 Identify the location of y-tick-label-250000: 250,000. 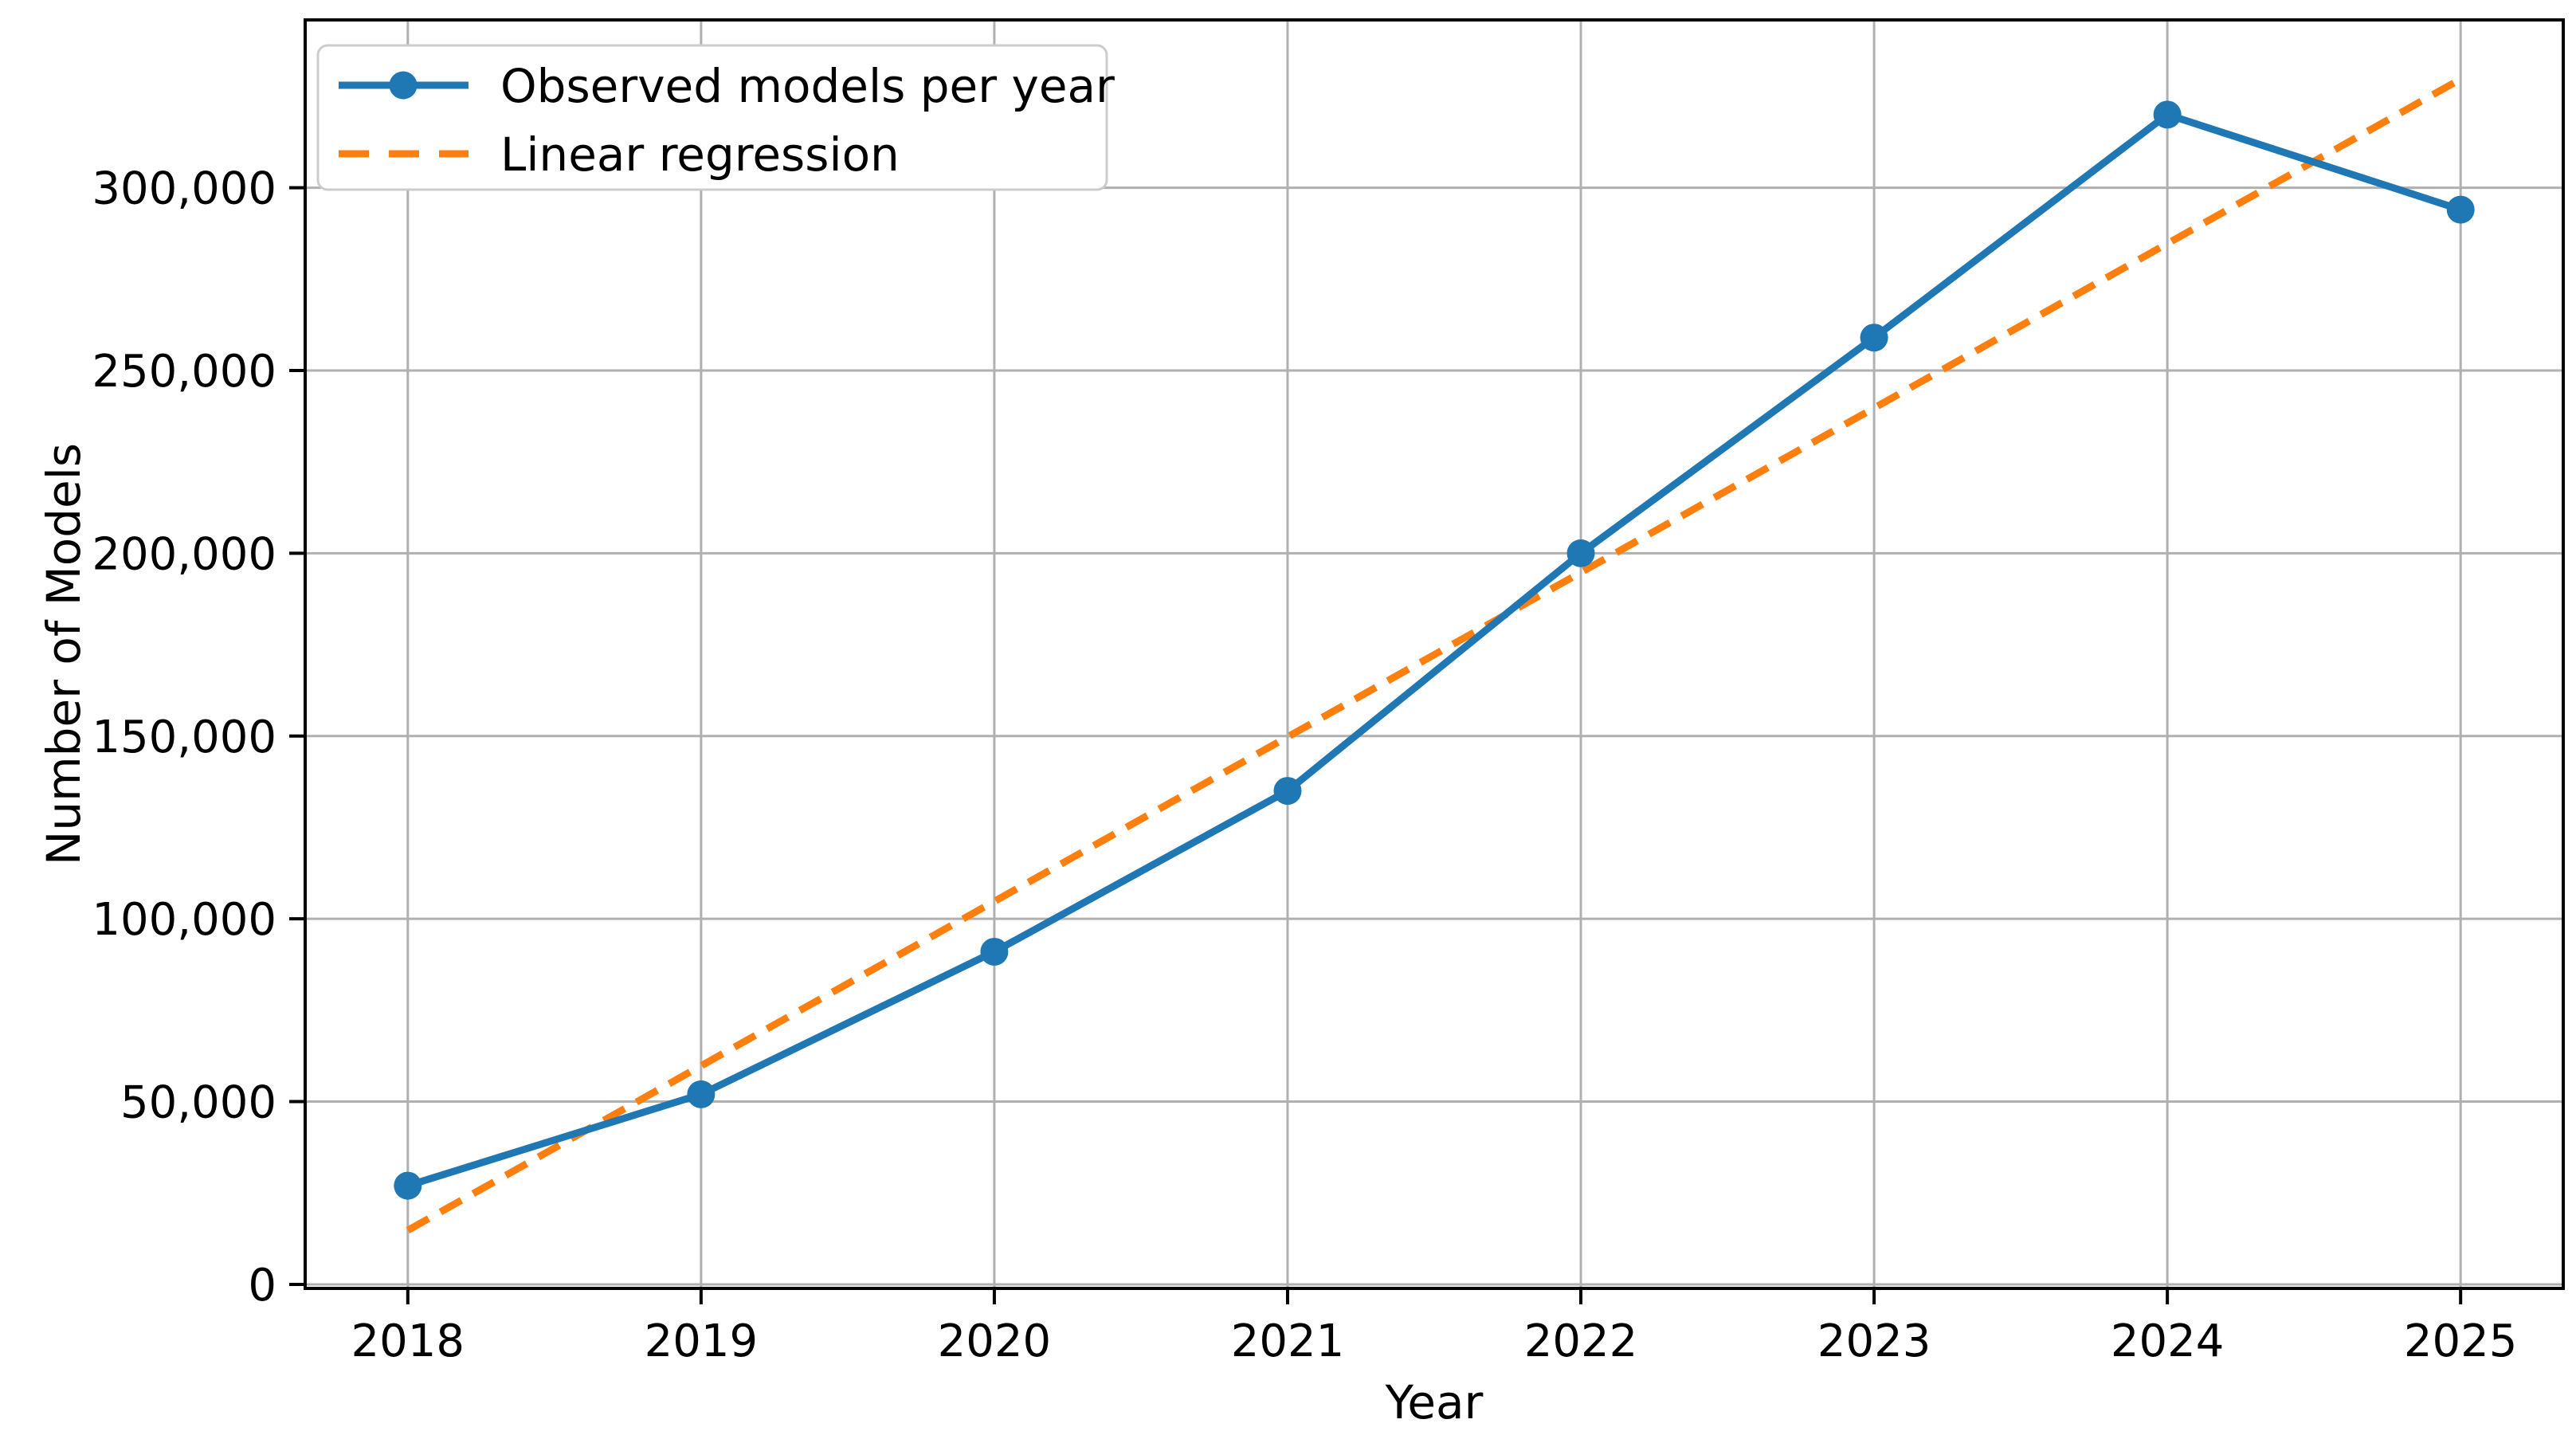
(184, 372).